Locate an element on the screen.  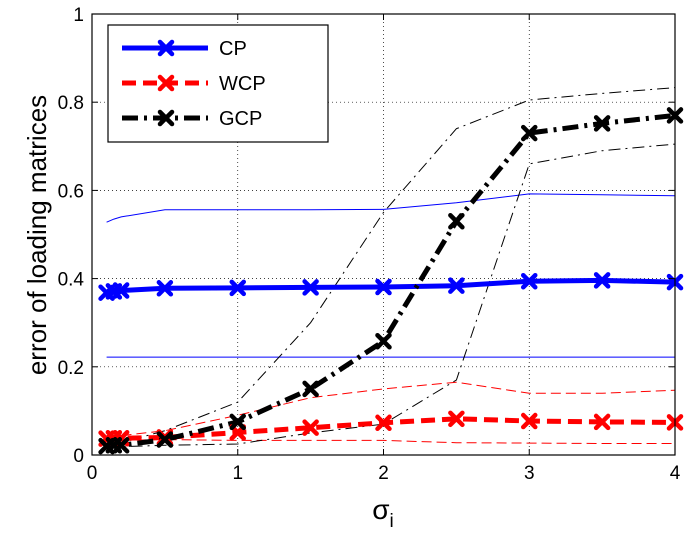
legend-wcp-label: WCP is located at coordinates (242, 84).